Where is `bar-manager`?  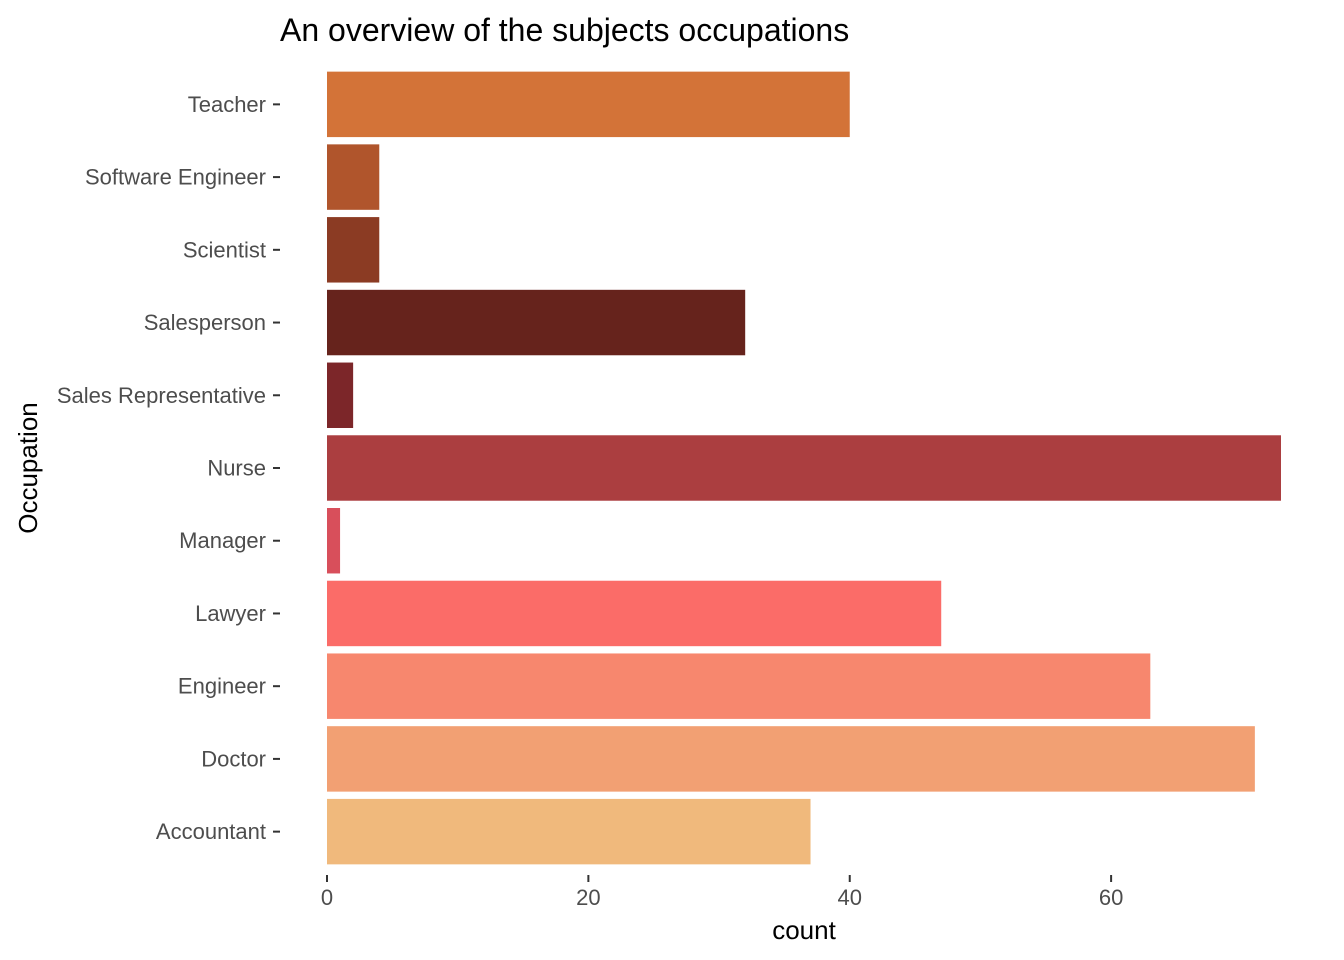
bar-manager is located at coordinates (334, 541).